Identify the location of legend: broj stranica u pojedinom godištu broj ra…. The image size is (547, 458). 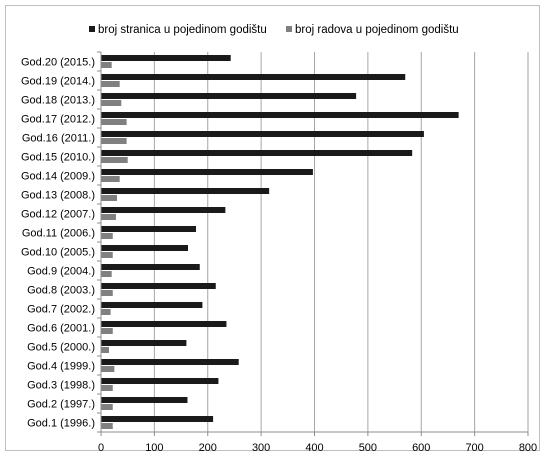
(274, 30).